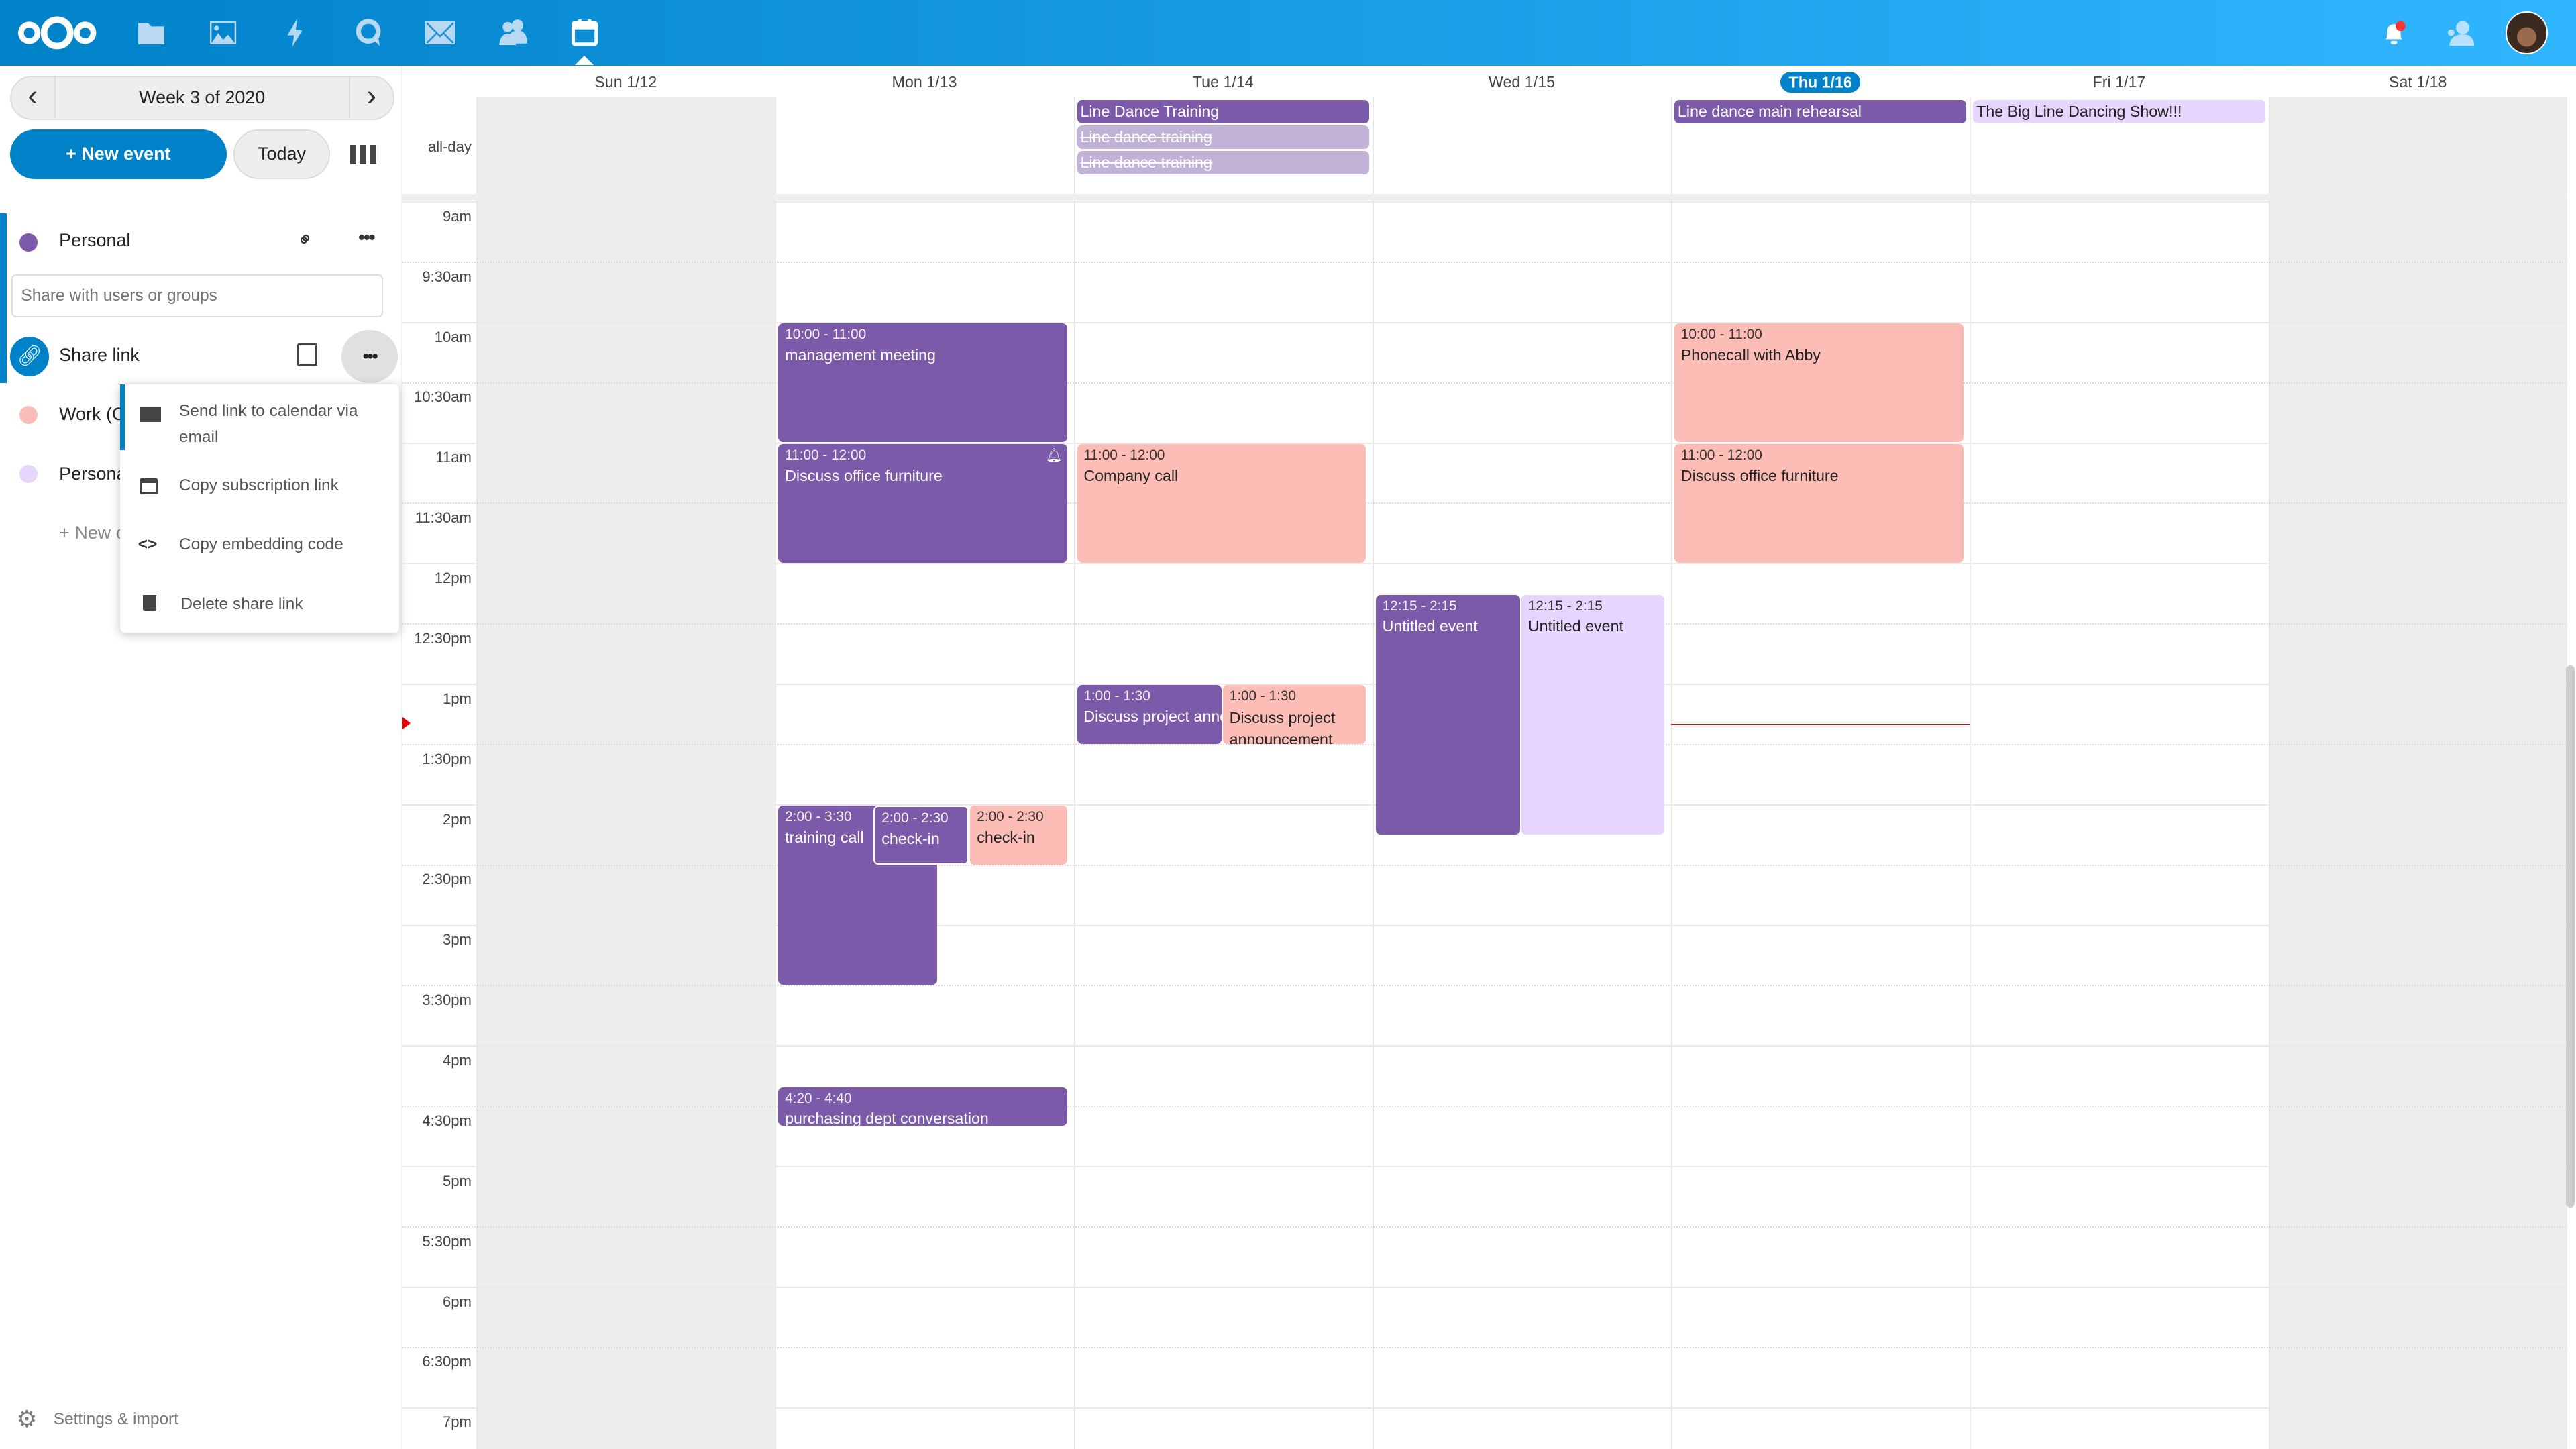 The image size is (2576, 1449). Describe the element at coordinates (1152, 717) in the screenshot. I see `event-title: Discuss project announcement` at that location.